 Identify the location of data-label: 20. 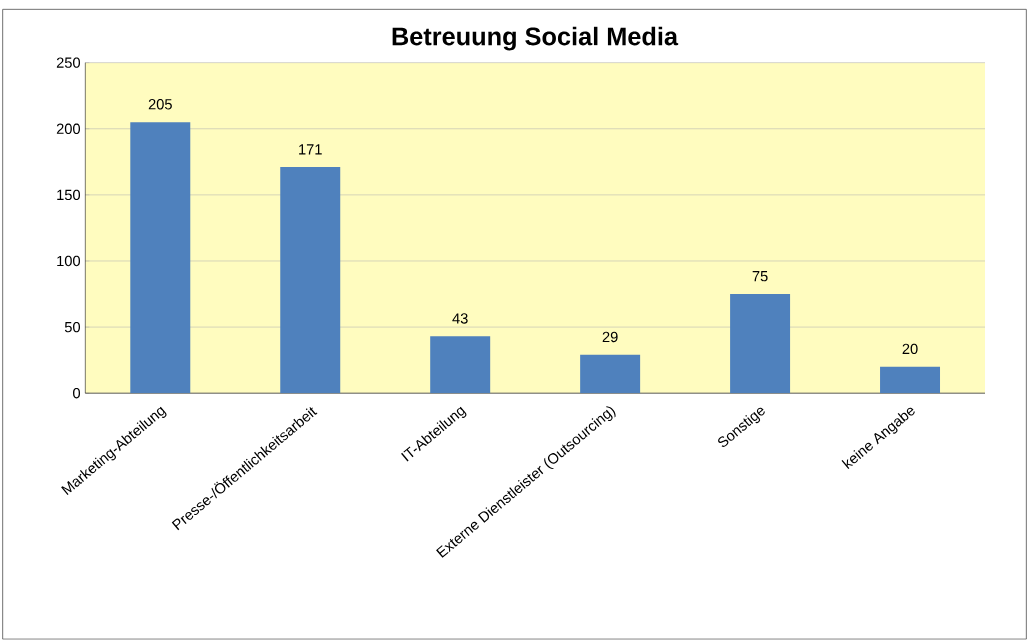
(910, 349).